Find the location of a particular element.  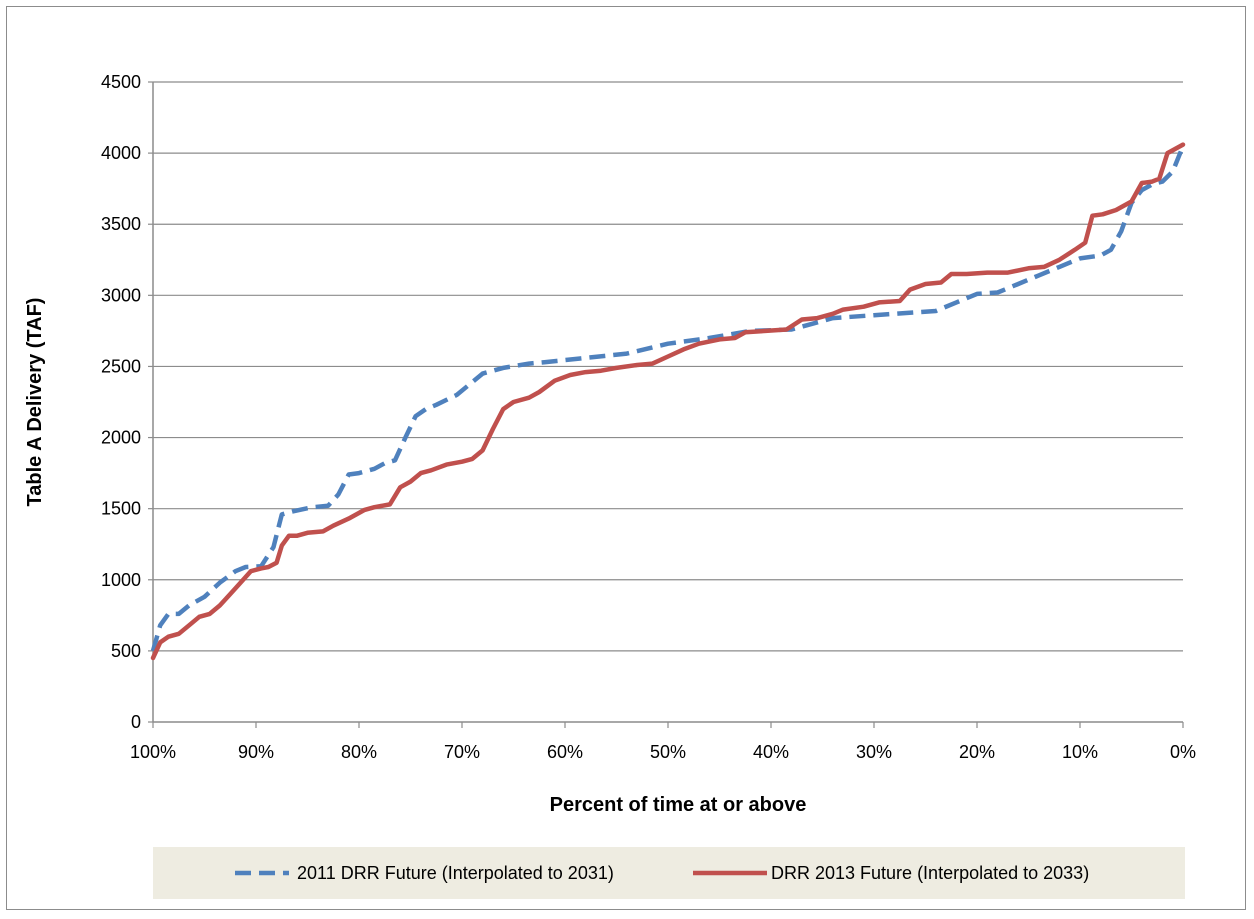

x-tick-label: 30% is located at coordinates (874, 752).